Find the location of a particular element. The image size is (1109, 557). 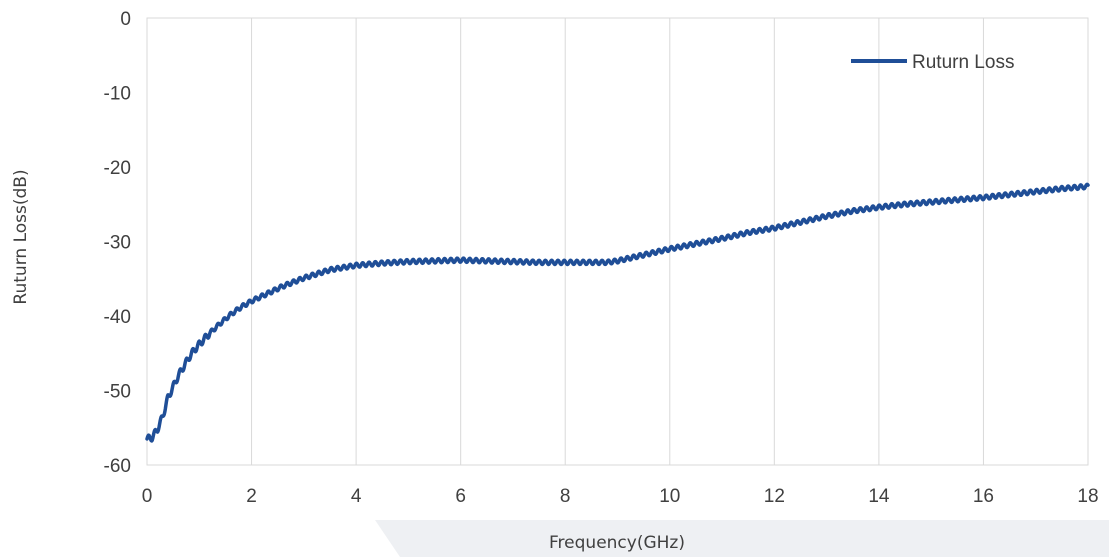

x-tick-label: 0 is located at coordinates (147, 496).